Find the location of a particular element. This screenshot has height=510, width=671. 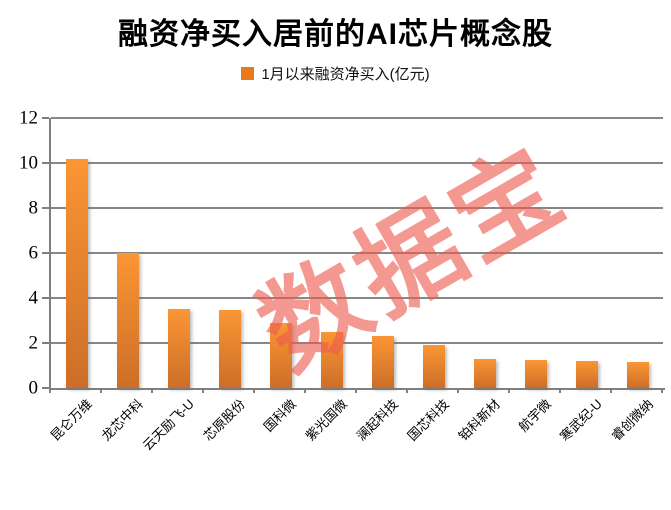

bar-航宇微 is located at coordinates (535, 373).